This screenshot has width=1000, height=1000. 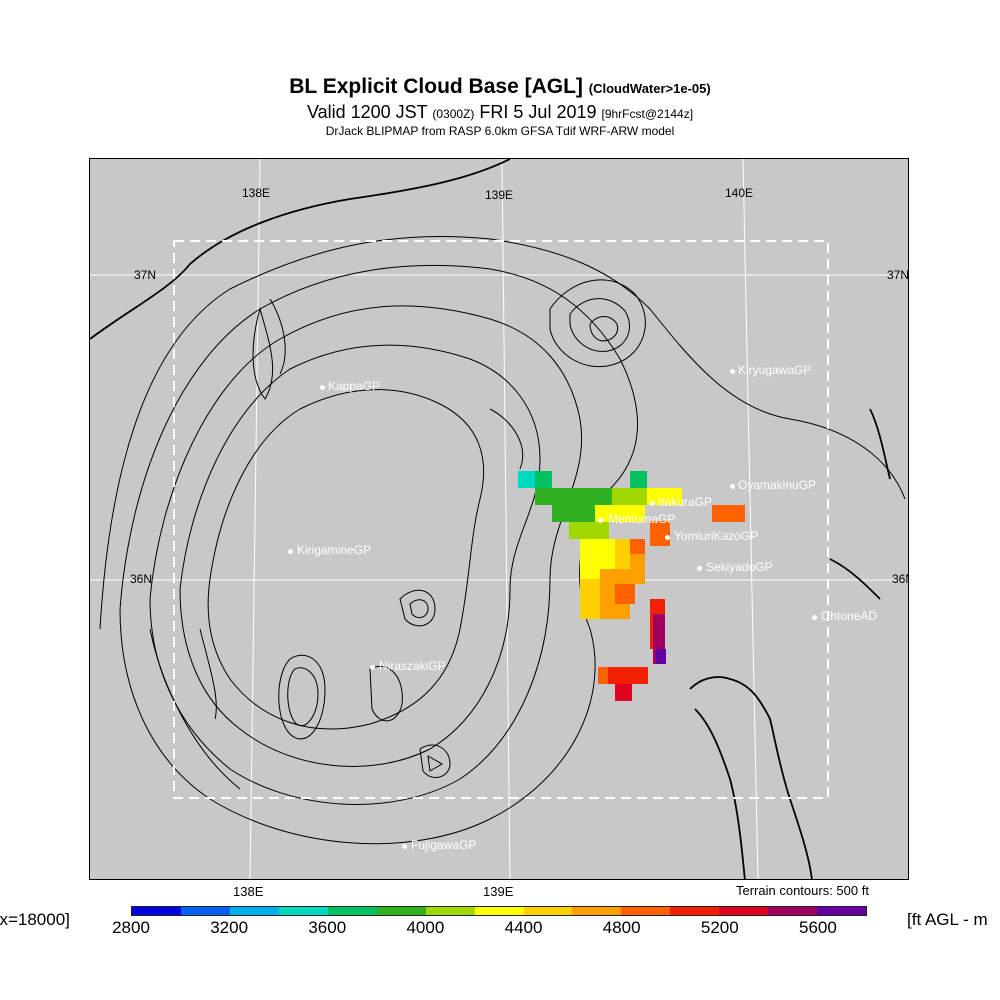 What do you see at coordinates (334, 550) in the screenshot?
I see `site-label-kirigamine: KirigamineGP` at bounding box center [334, 550].